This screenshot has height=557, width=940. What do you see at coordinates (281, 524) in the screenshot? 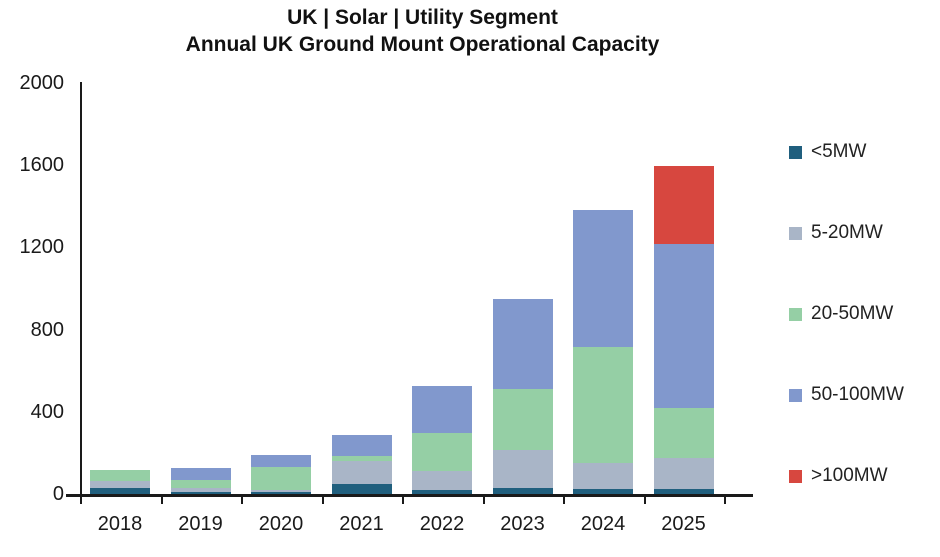
I see `x-axis-label-2020: 2020` at bounding box center [281, 524].